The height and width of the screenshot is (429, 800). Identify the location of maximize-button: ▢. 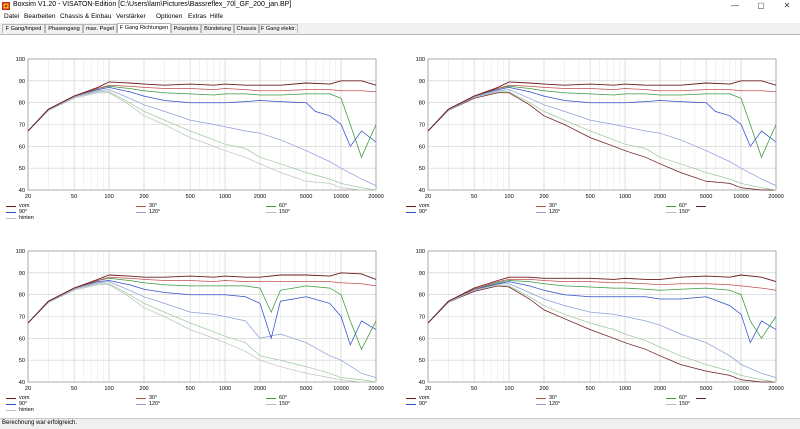
(761, 5).